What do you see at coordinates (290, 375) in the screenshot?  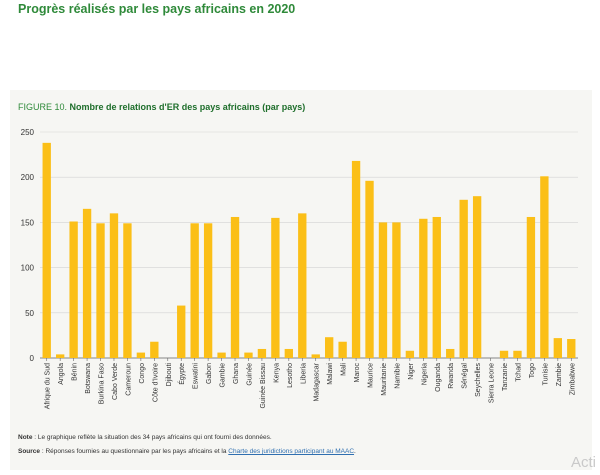 I see `x-tick-label: Lesotho` at bounding box center [290, 375].